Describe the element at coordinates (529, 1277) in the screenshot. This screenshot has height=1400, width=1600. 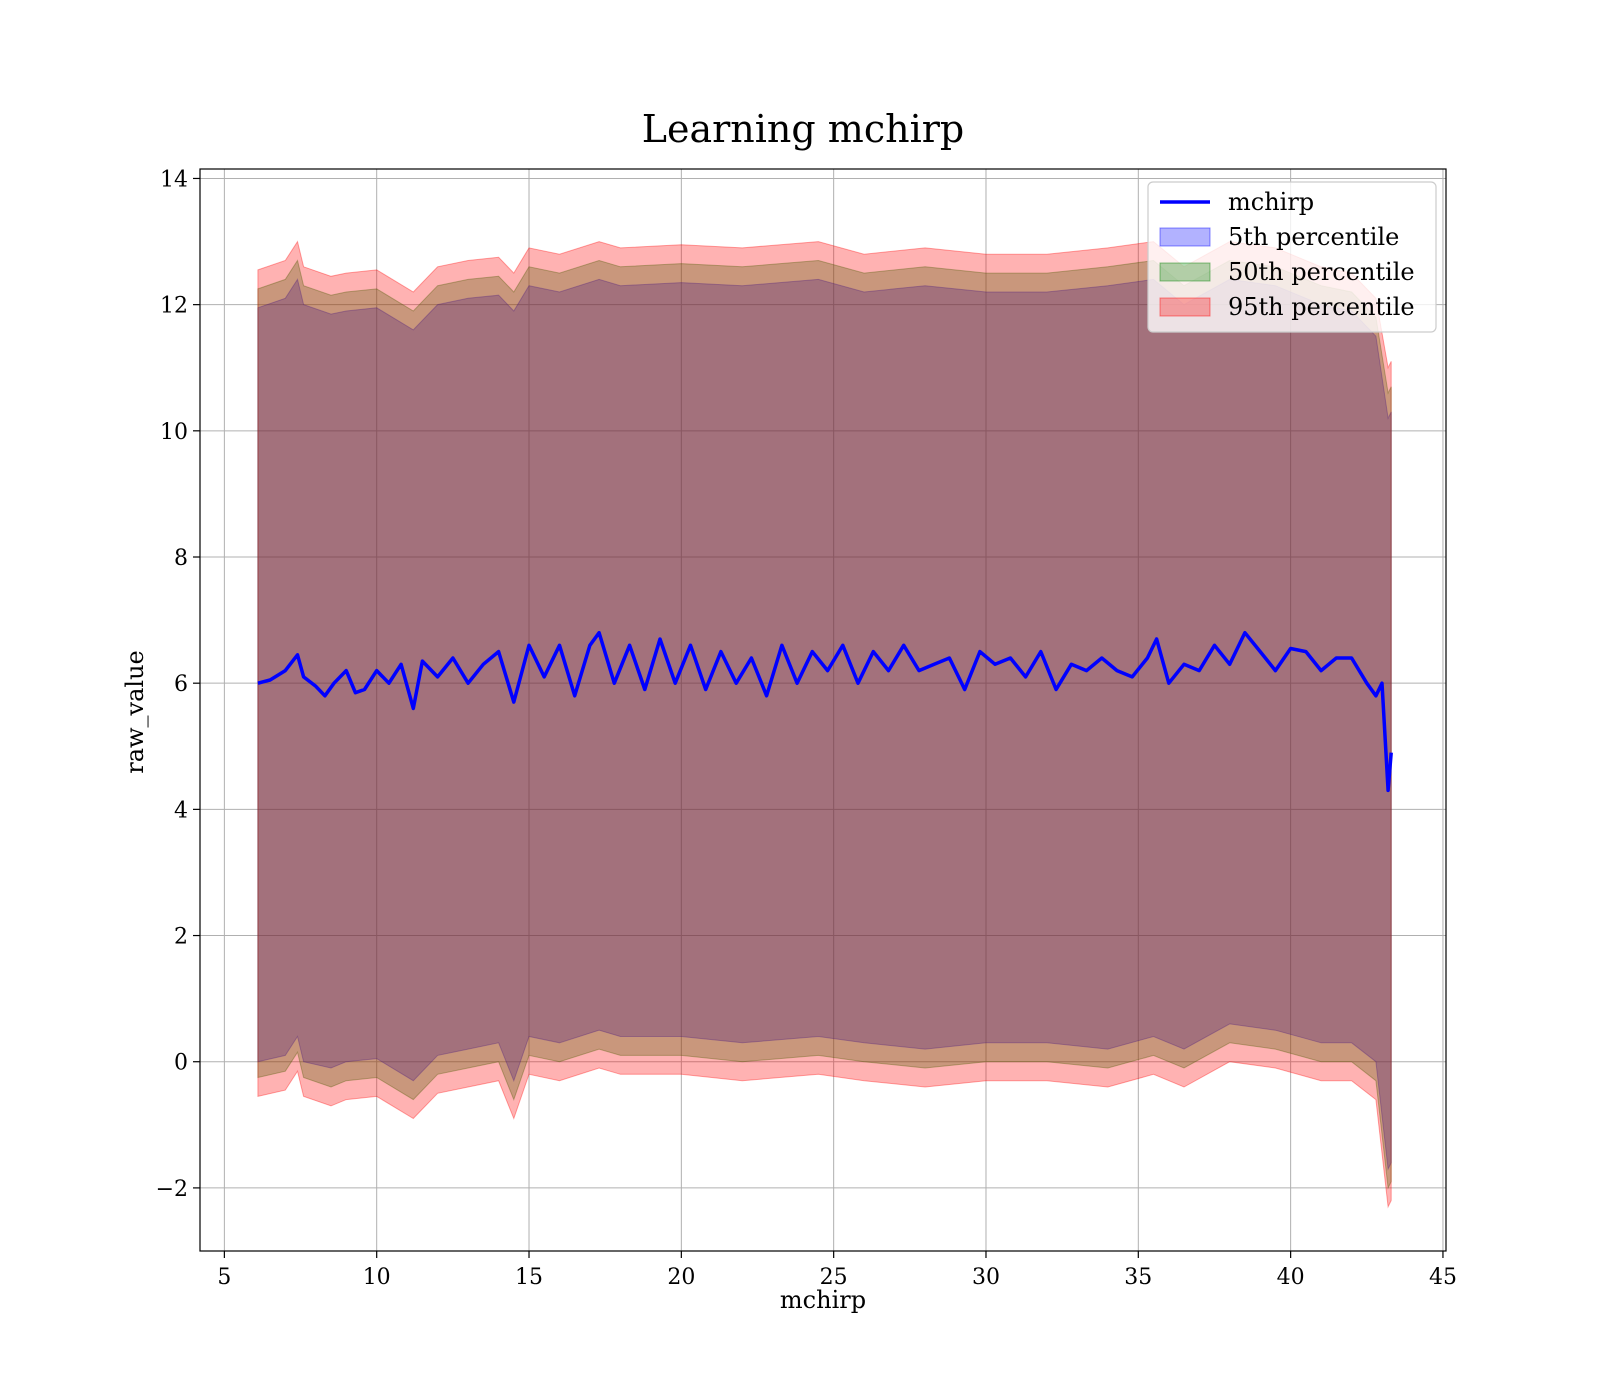
I see `x-tick-label: 15` at that location.